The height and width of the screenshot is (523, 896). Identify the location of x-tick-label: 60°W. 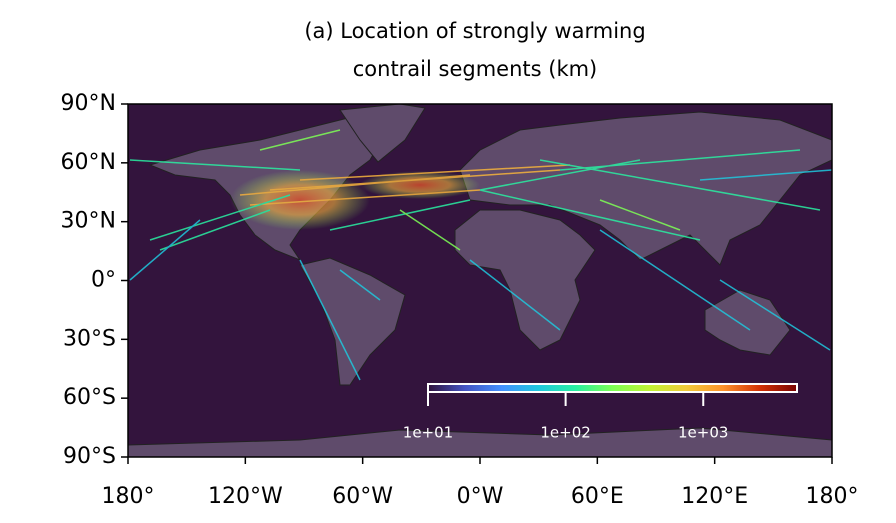
(362, 496).